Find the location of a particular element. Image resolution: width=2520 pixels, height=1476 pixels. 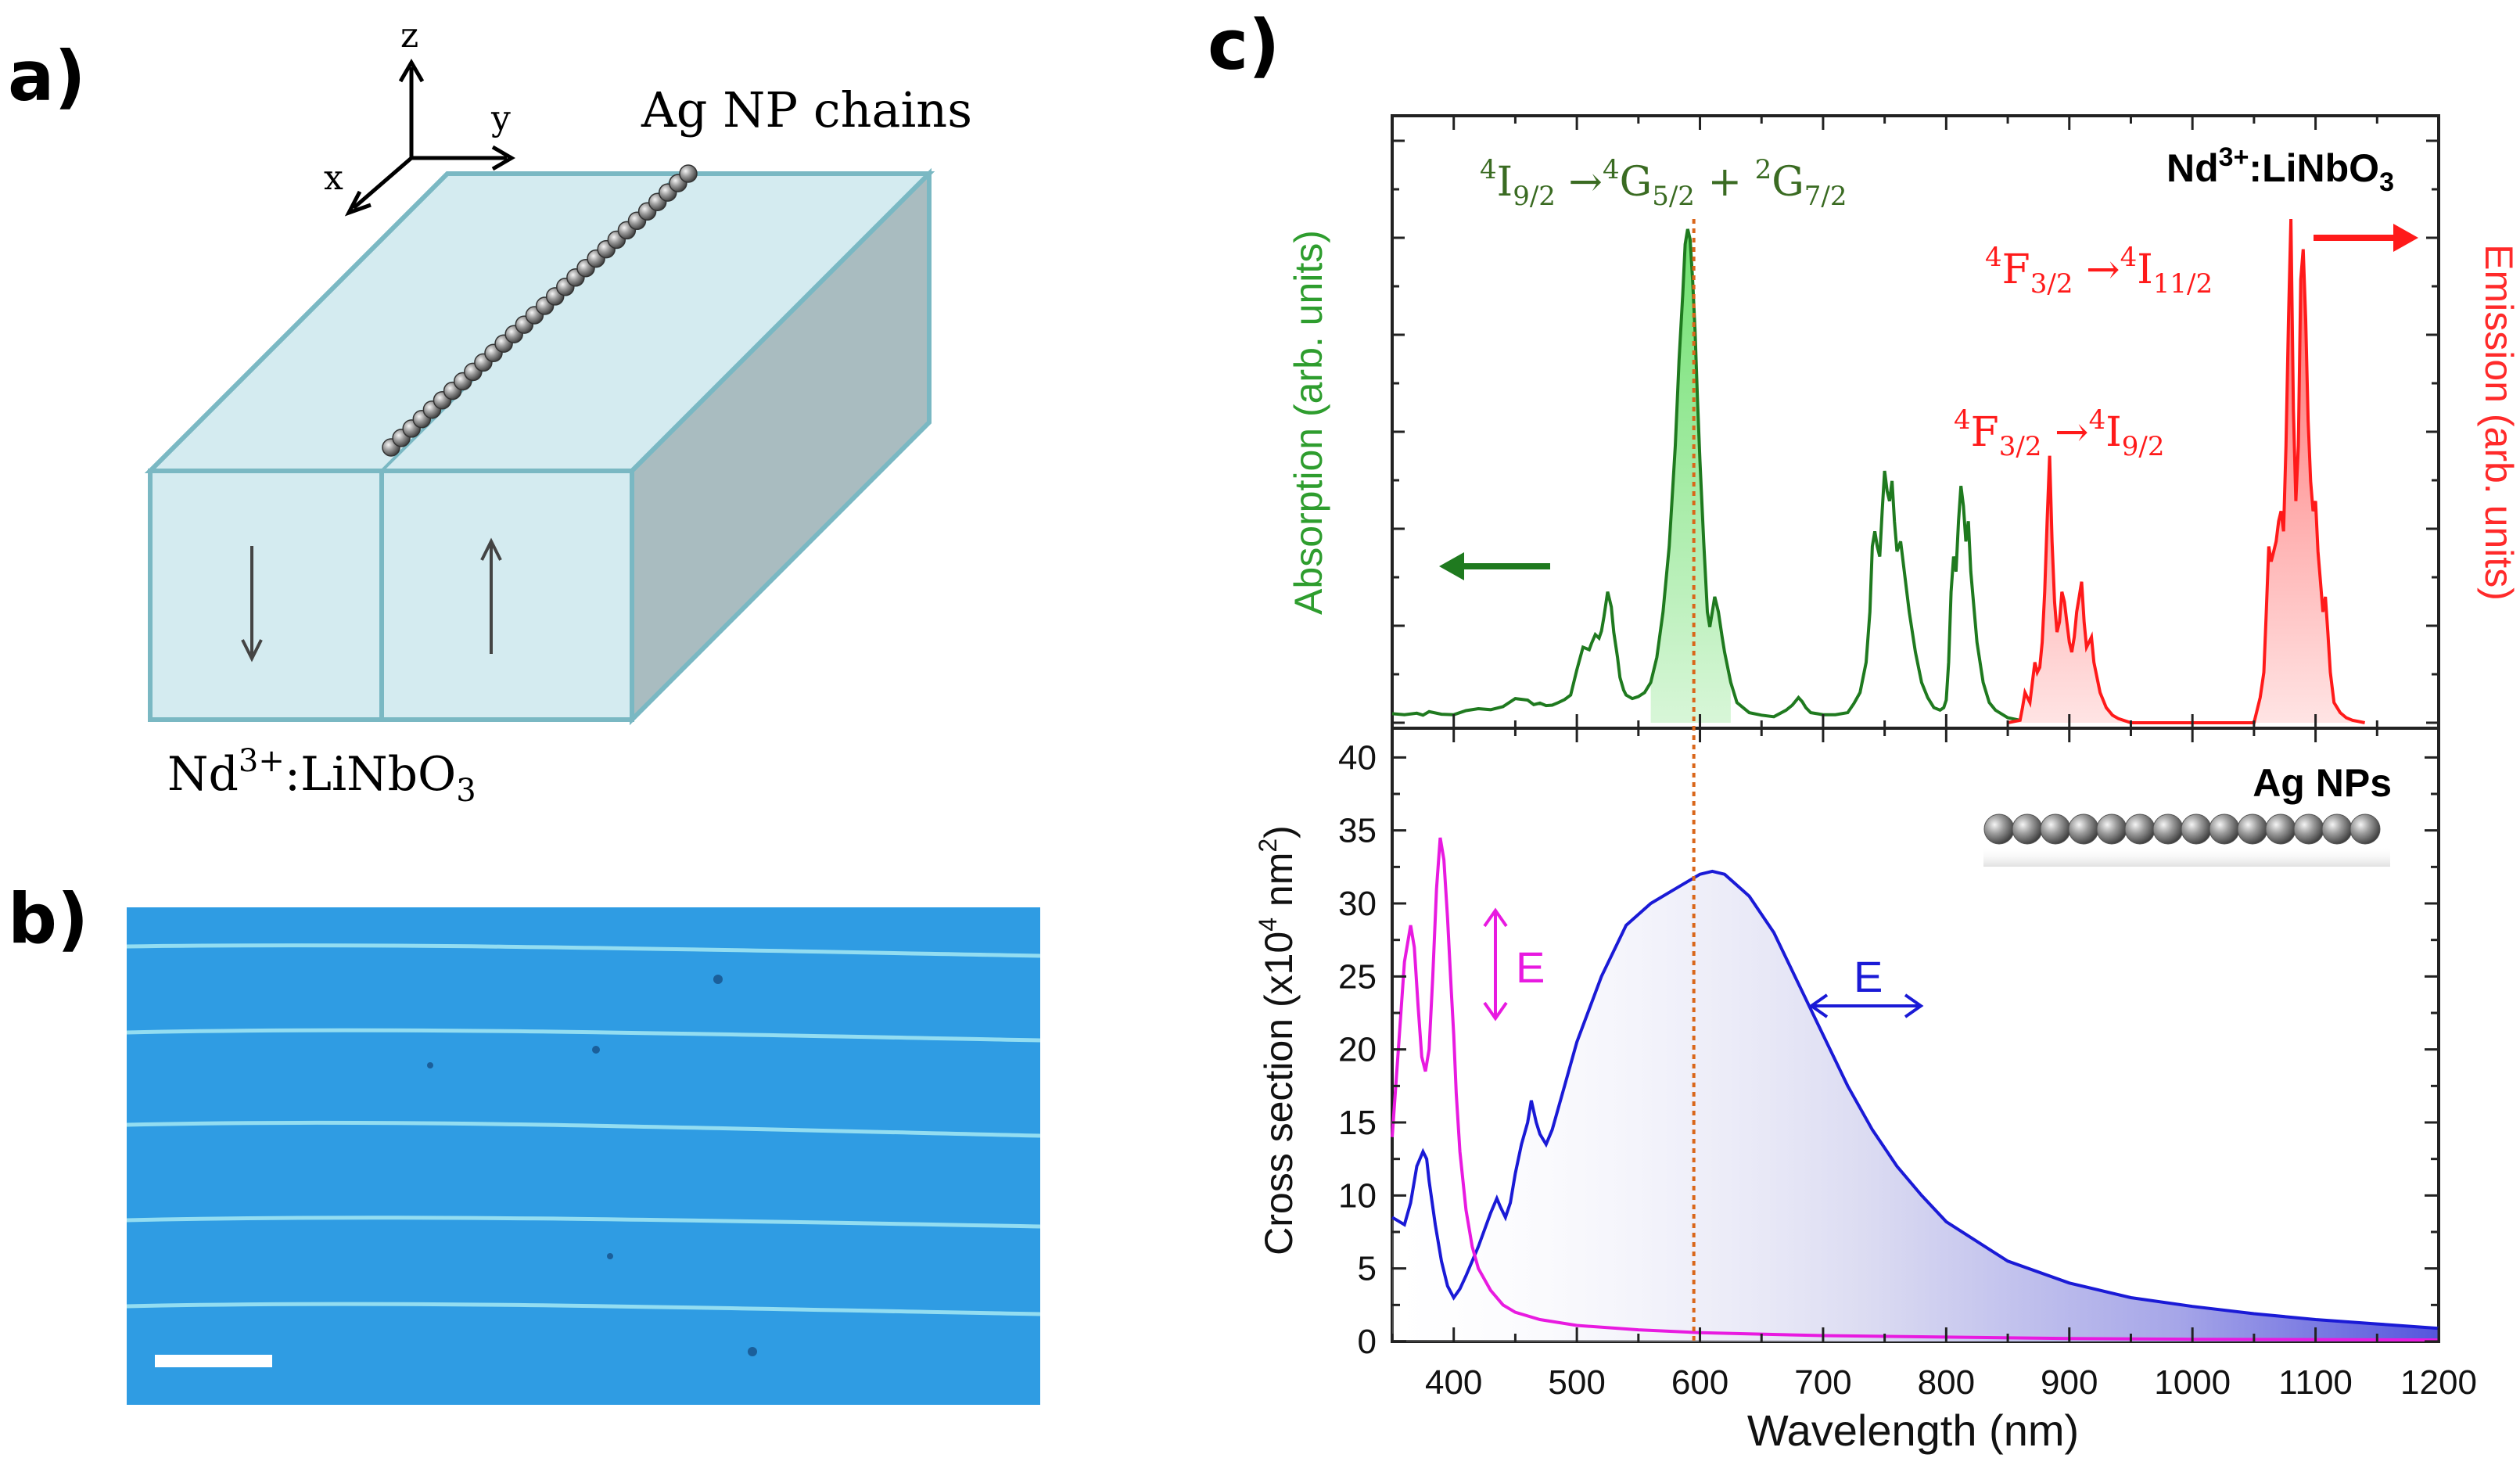

y-tick-label: 5 is located at coordinates (1367, 1269).